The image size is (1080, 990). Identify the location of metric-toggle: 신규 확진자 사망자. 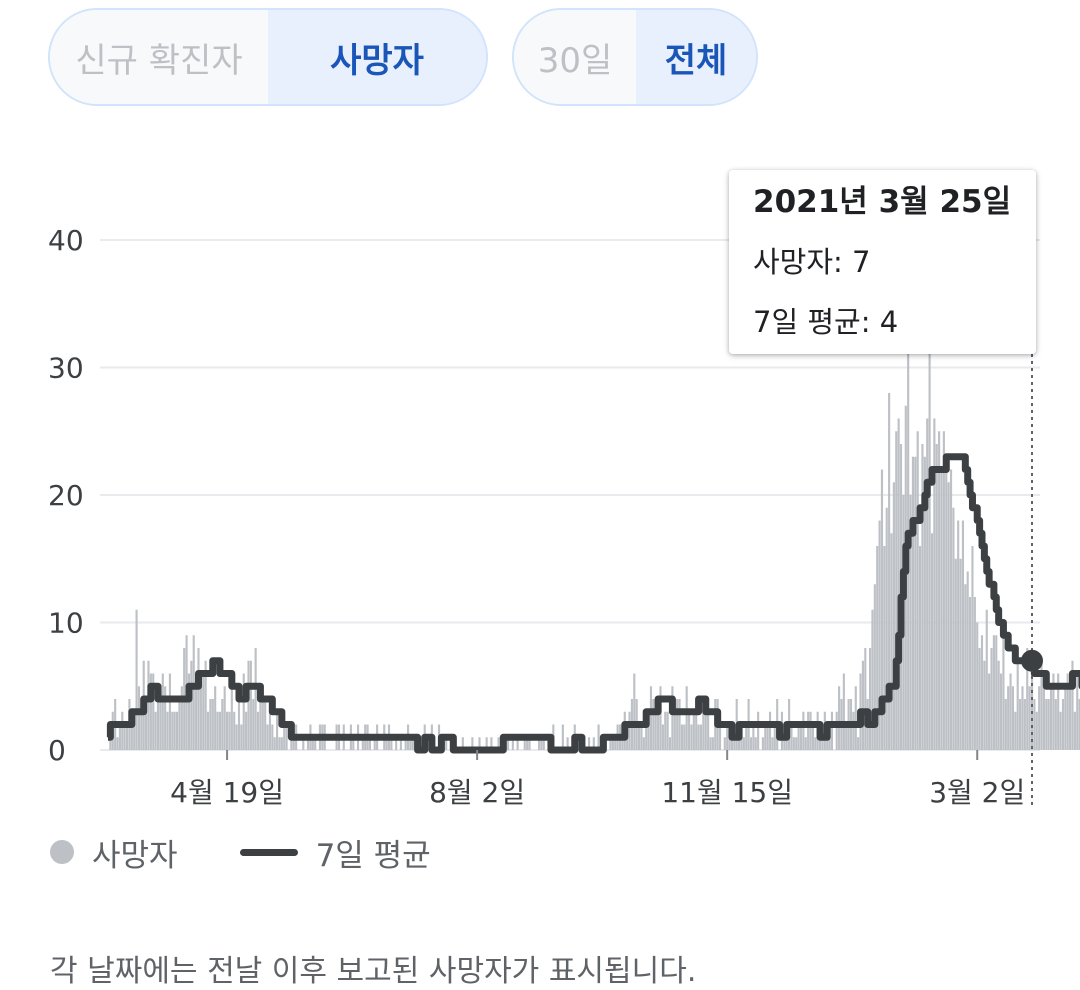
(268, 57).